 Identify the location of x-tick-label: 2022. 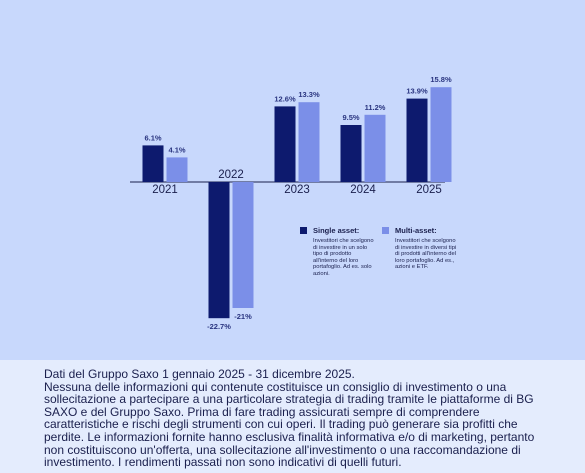
(231, 175).